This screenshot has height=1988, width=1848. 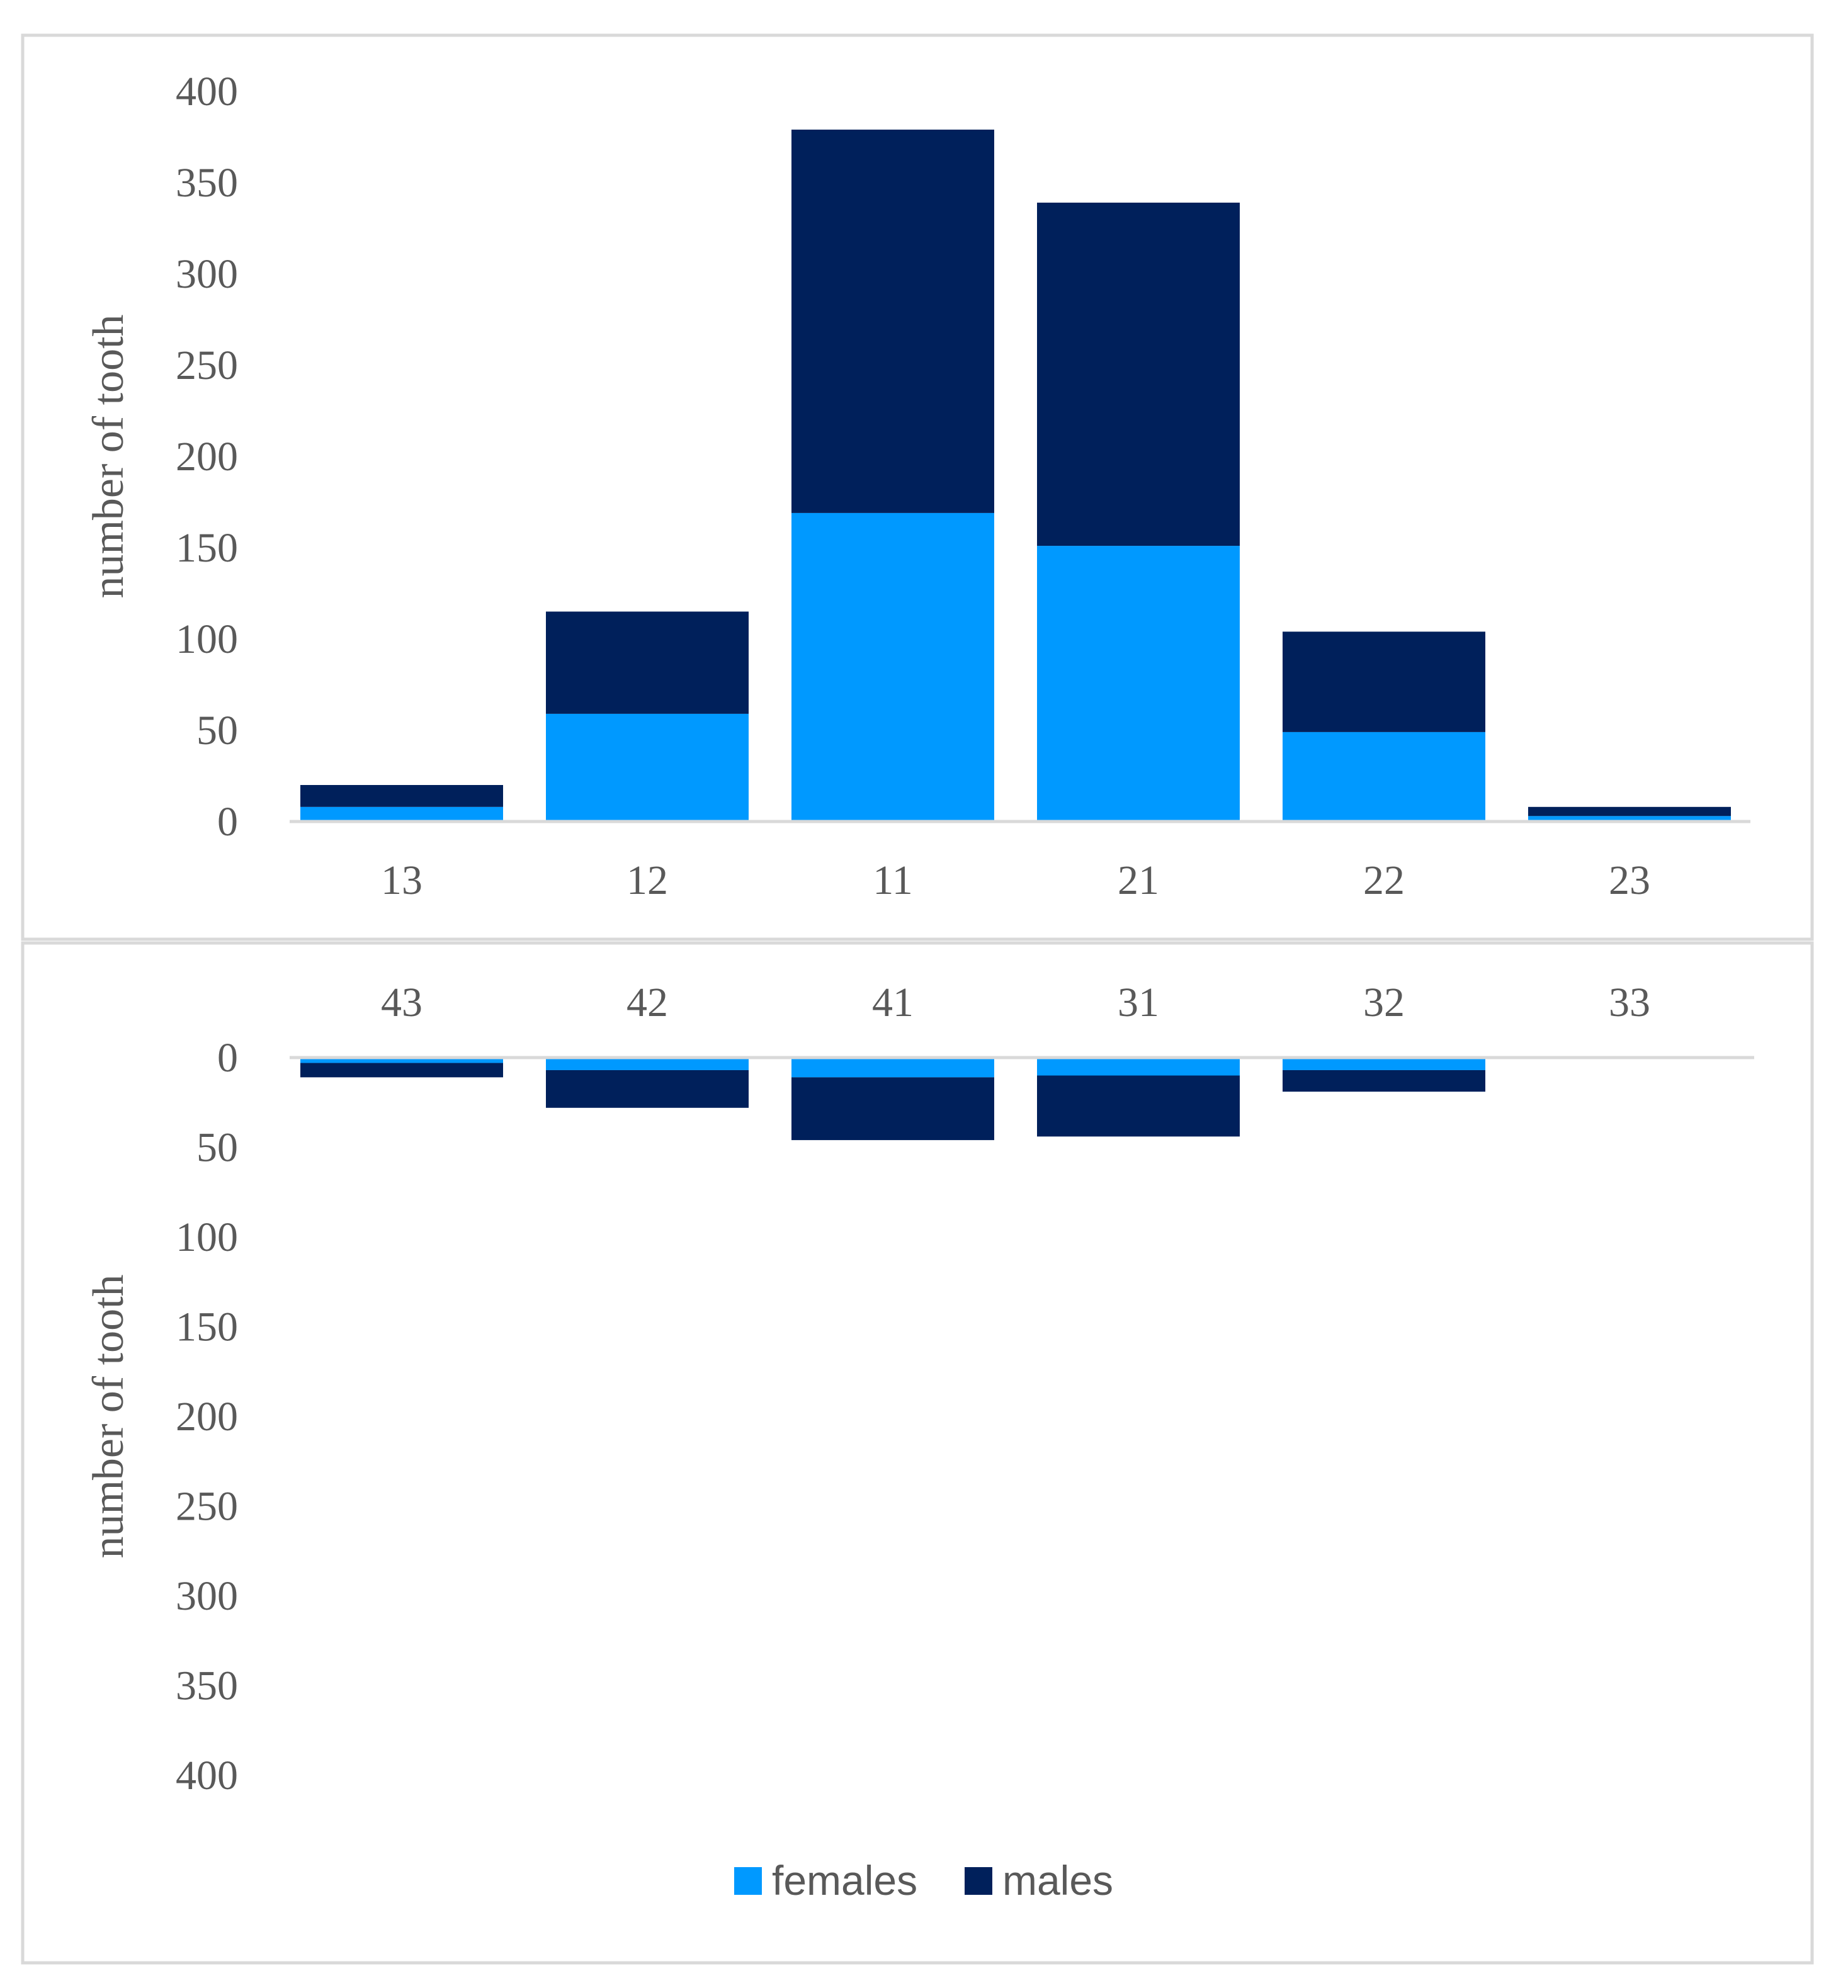 What do you see at coordinates (401, 880) in the screenshot?
I see `upper-category-label: 13` at bounding box center [401, 880].